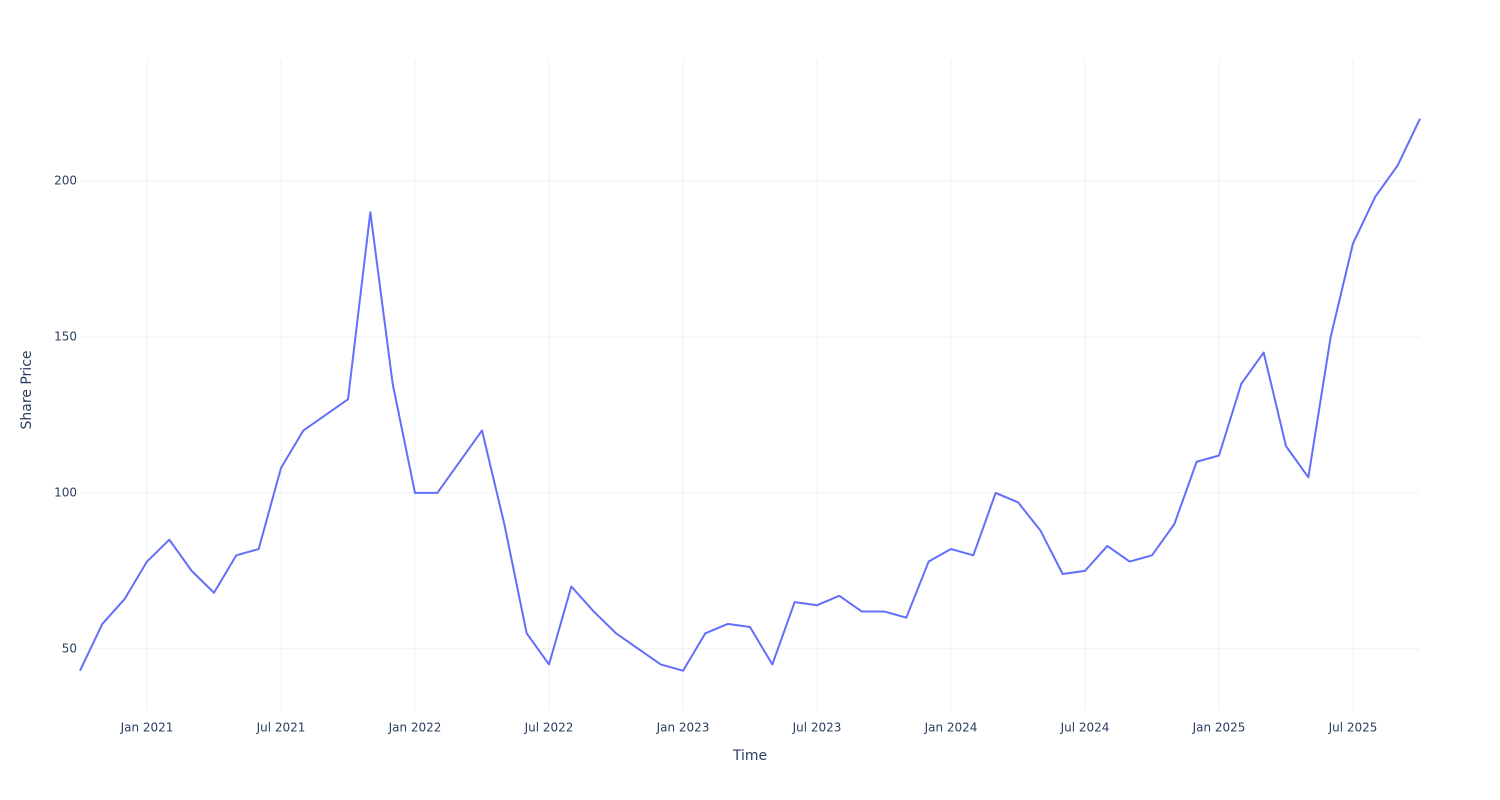 This screenshot has height=800, width=1500. Describe the element at coordinates (951, 728) in the screenshot. I see `x-tick-label: Jan 2024` at that location.